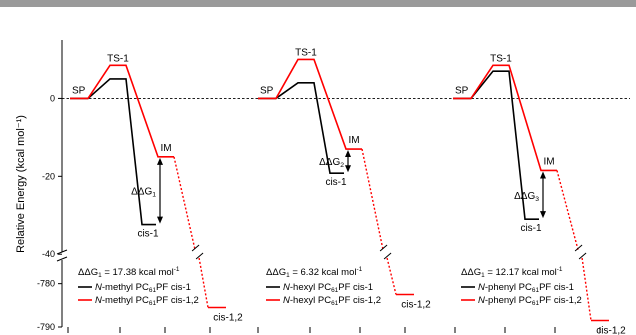 The width and height of the screenshot is (636, 335). Describe the element at coordinates (21, 184) in the screenshot. I see `y-axis-label: Relative Energy (kcal mol⁻¹)` at that location.